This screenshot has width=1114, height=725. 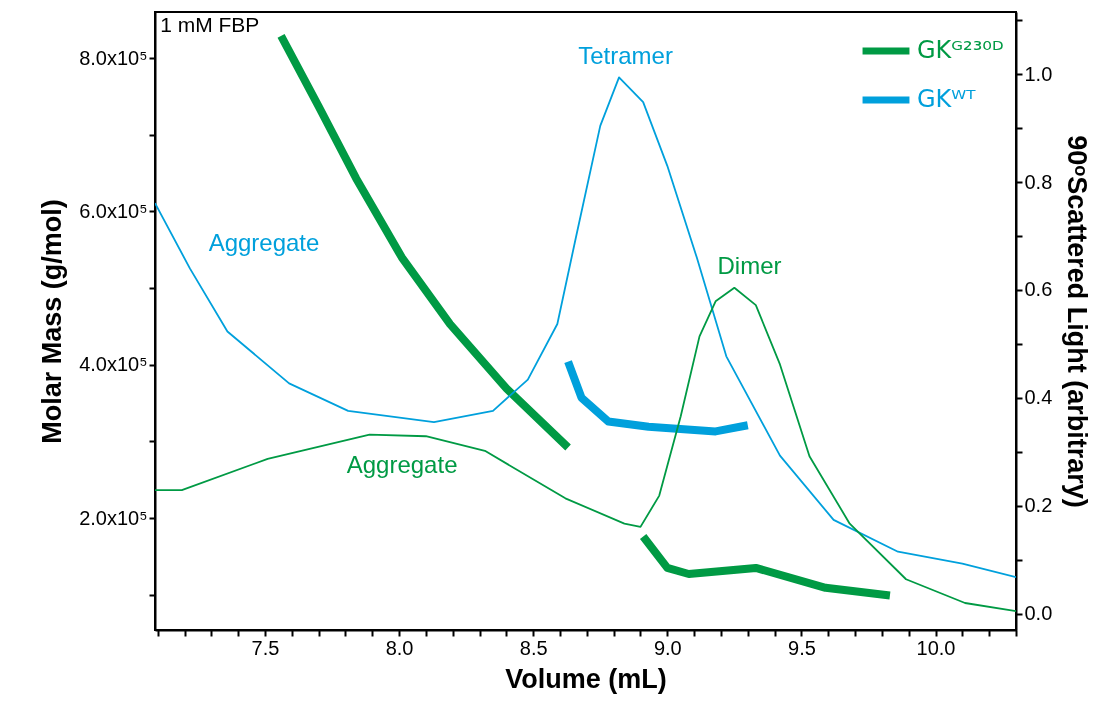 What do you see at coordinates (113, 517) in the screenshot?
I see `y-tick-label: 2.0x10⁵` at bounding box center [113, 517].